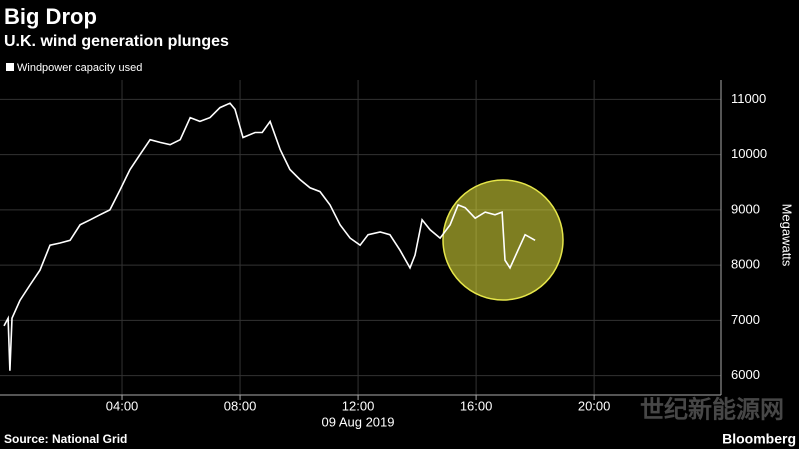 Image resolution: width=799 pixels, height=449 pixels. I want to click on source: Source: National Grid, so click(65, 439).